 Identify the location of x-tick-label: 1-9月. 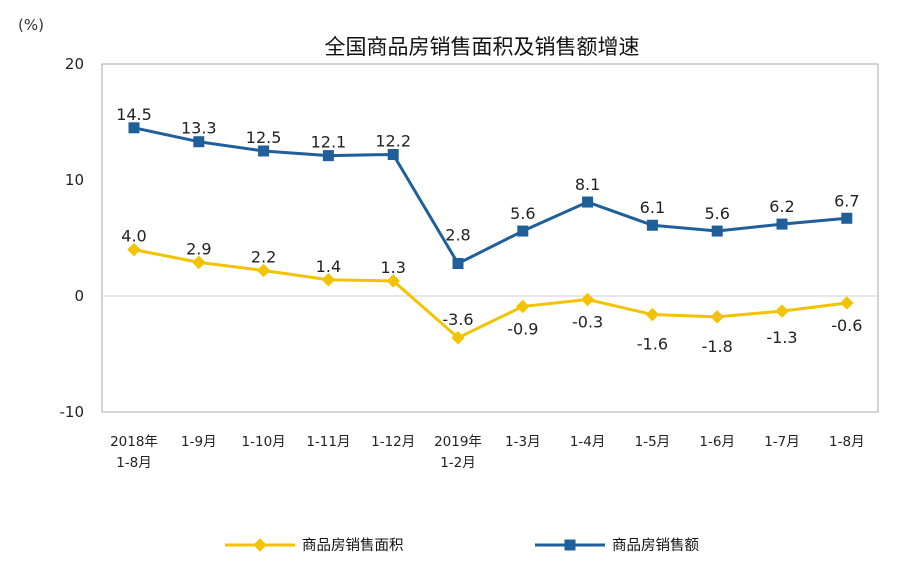
(199, 442).